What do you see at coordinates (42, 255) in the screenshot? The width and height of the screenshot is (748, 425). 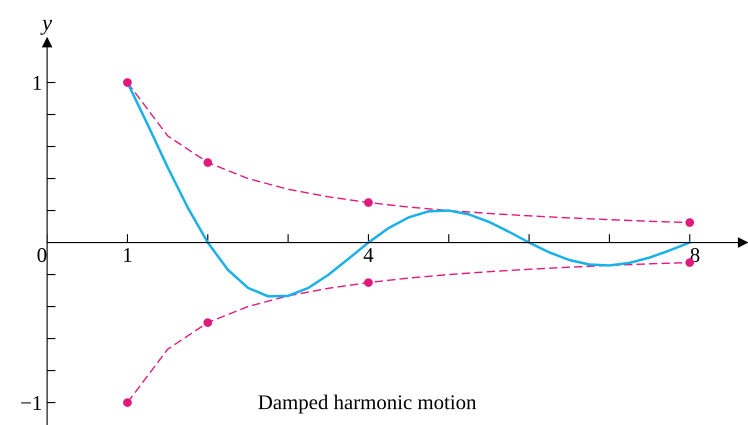 I see `x-tick-label: 0` at bounding box center [42, 255].